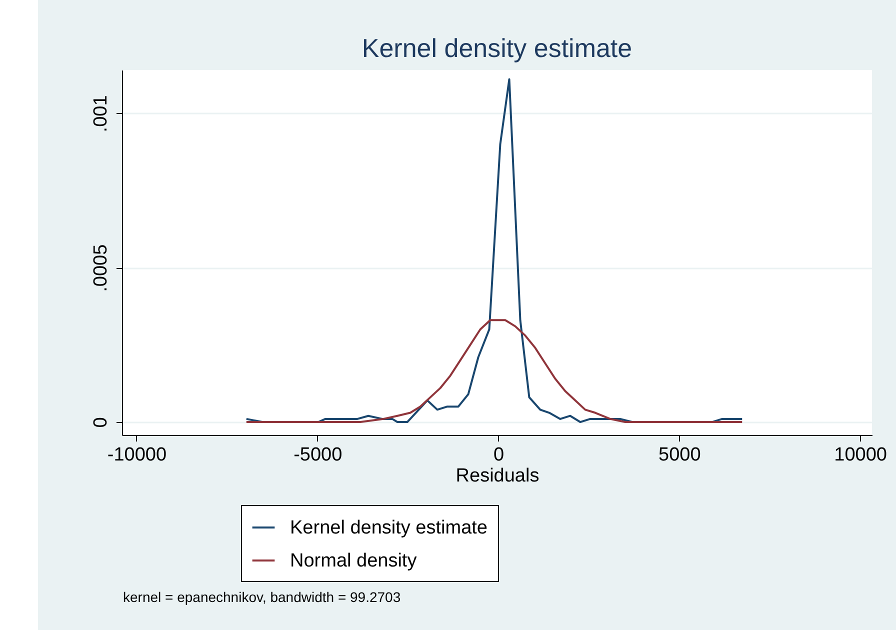 This screenshot has width=896, height=630. Describe the element at coordinates (498, 476) in the screenshot. I see `x-axis-title: Residuals` at that location.